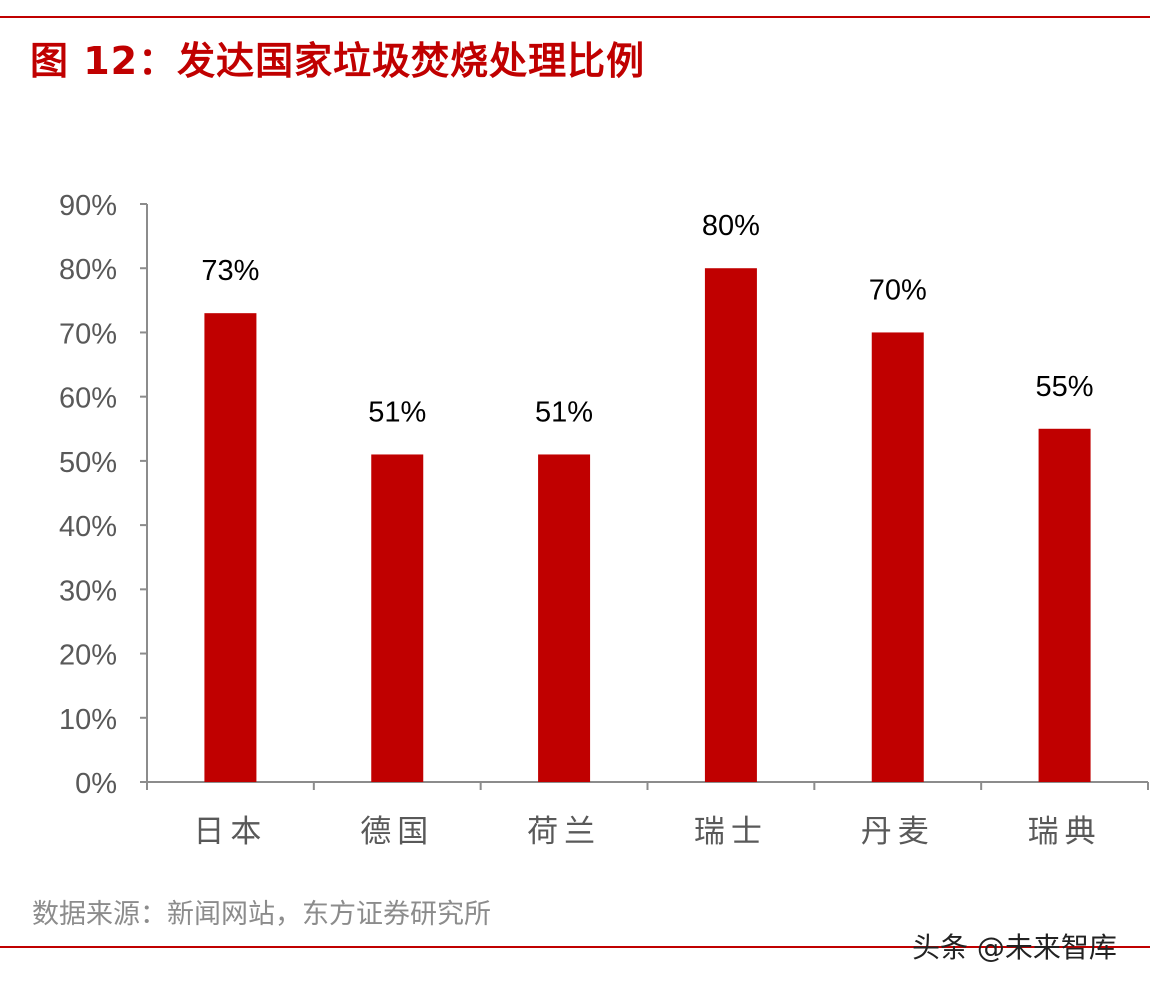  I want to click on y-tick-label: 40%, so click(88, 527).